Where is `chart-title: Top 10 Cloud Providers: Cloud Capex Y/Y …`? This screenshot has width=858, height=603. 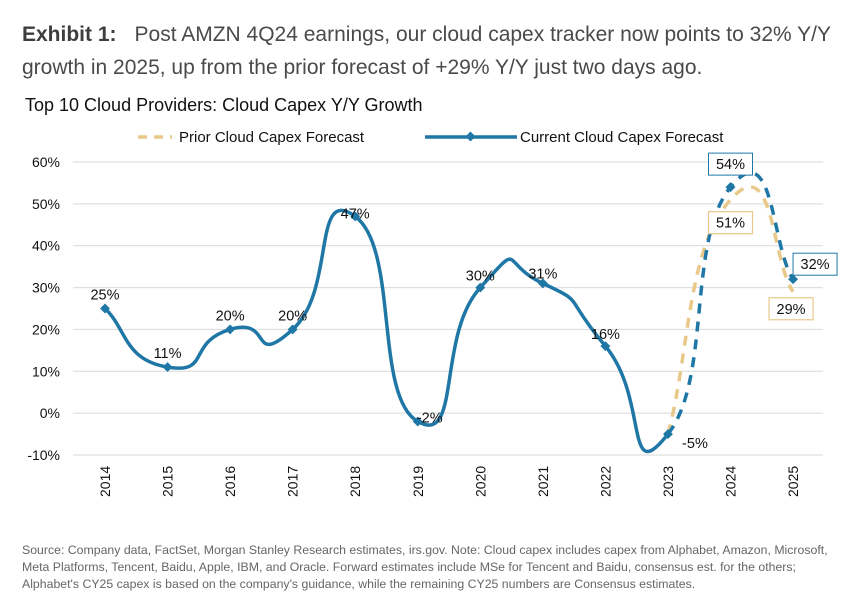 chart-title: Top 10 Cloud Providers: Cloud Capex Y/Y … is located at coordinates (224, 105).